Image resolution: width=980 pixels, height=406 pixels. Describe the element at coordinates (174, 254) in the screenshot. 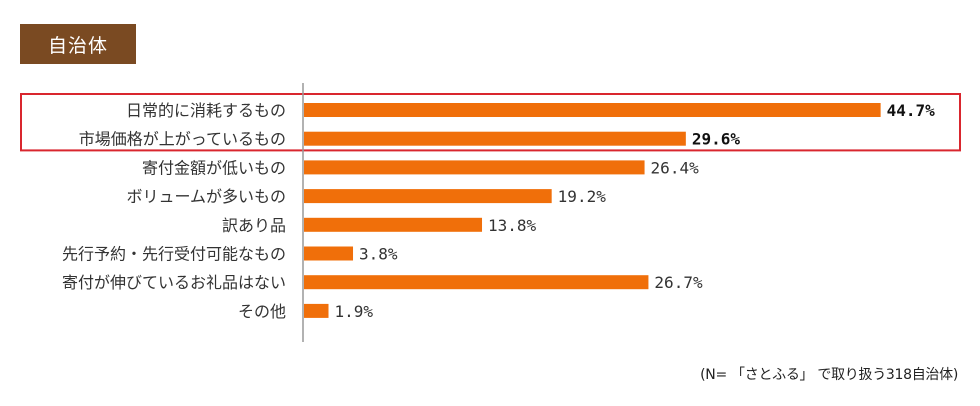

I see `category-label: 先行予約・先行受付可能なもの` at that location.